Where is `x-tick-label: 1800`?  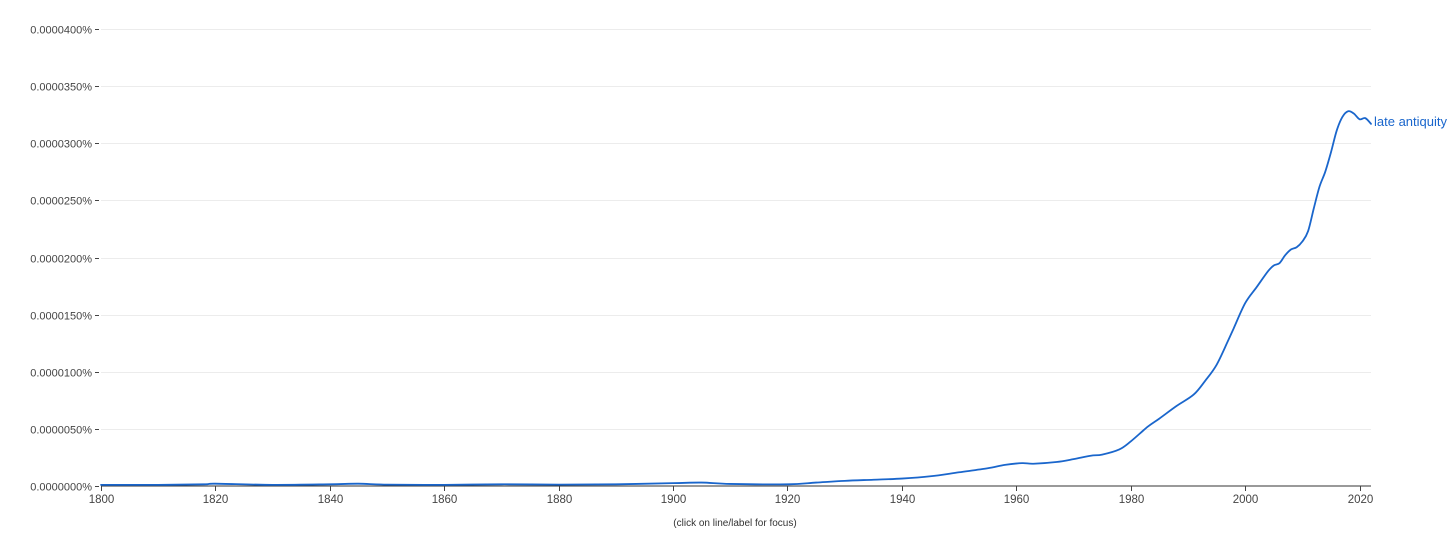
x-tick-label: 1800 is located at coordinates (102, 500).